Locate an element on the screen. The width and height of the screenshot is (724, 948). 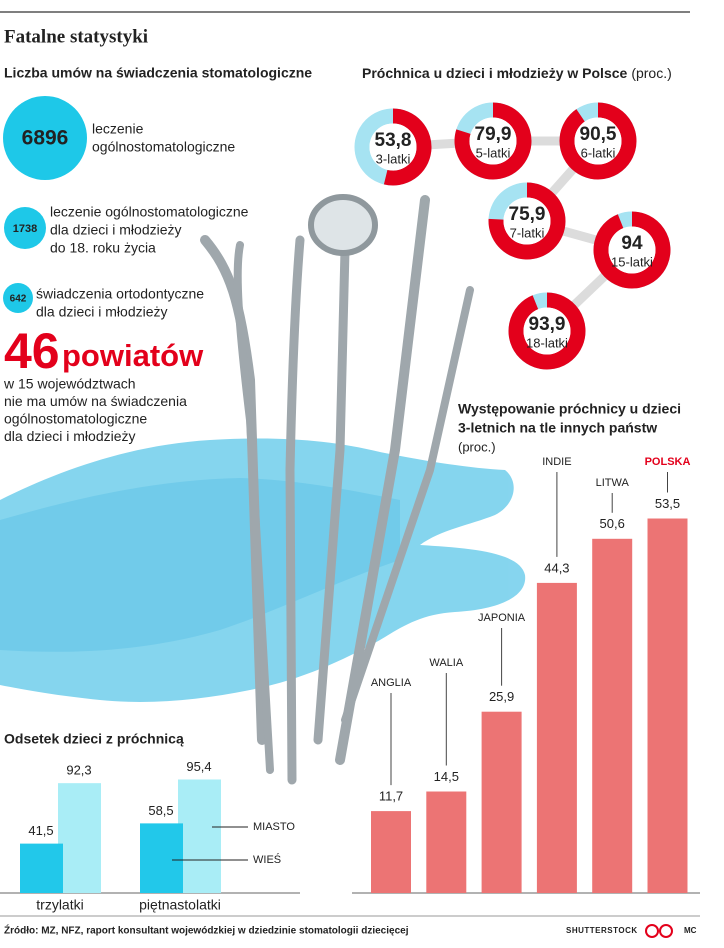
bubble-text: ogólnostomatologiczne is located at coordinates (163, 147).